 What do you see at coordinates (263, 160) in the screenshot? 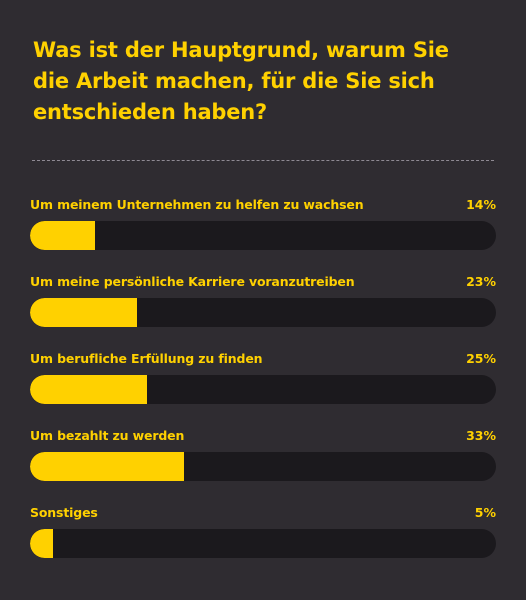
I see `dashed-divider` at bounding box center [263, 160].